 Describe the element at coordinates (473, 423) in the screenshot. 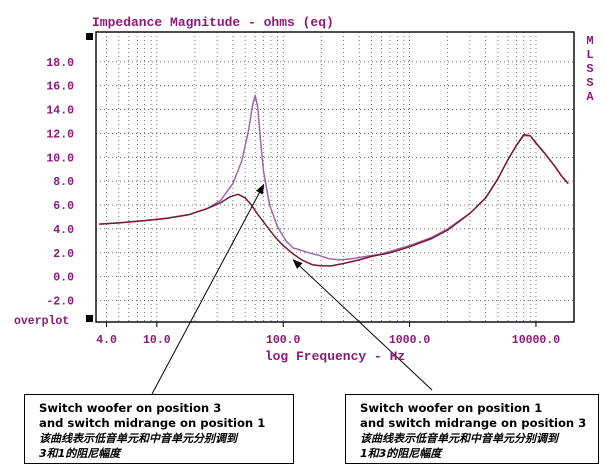

I see `annotation-right-line2: and switch midrange on position 3` at that location.